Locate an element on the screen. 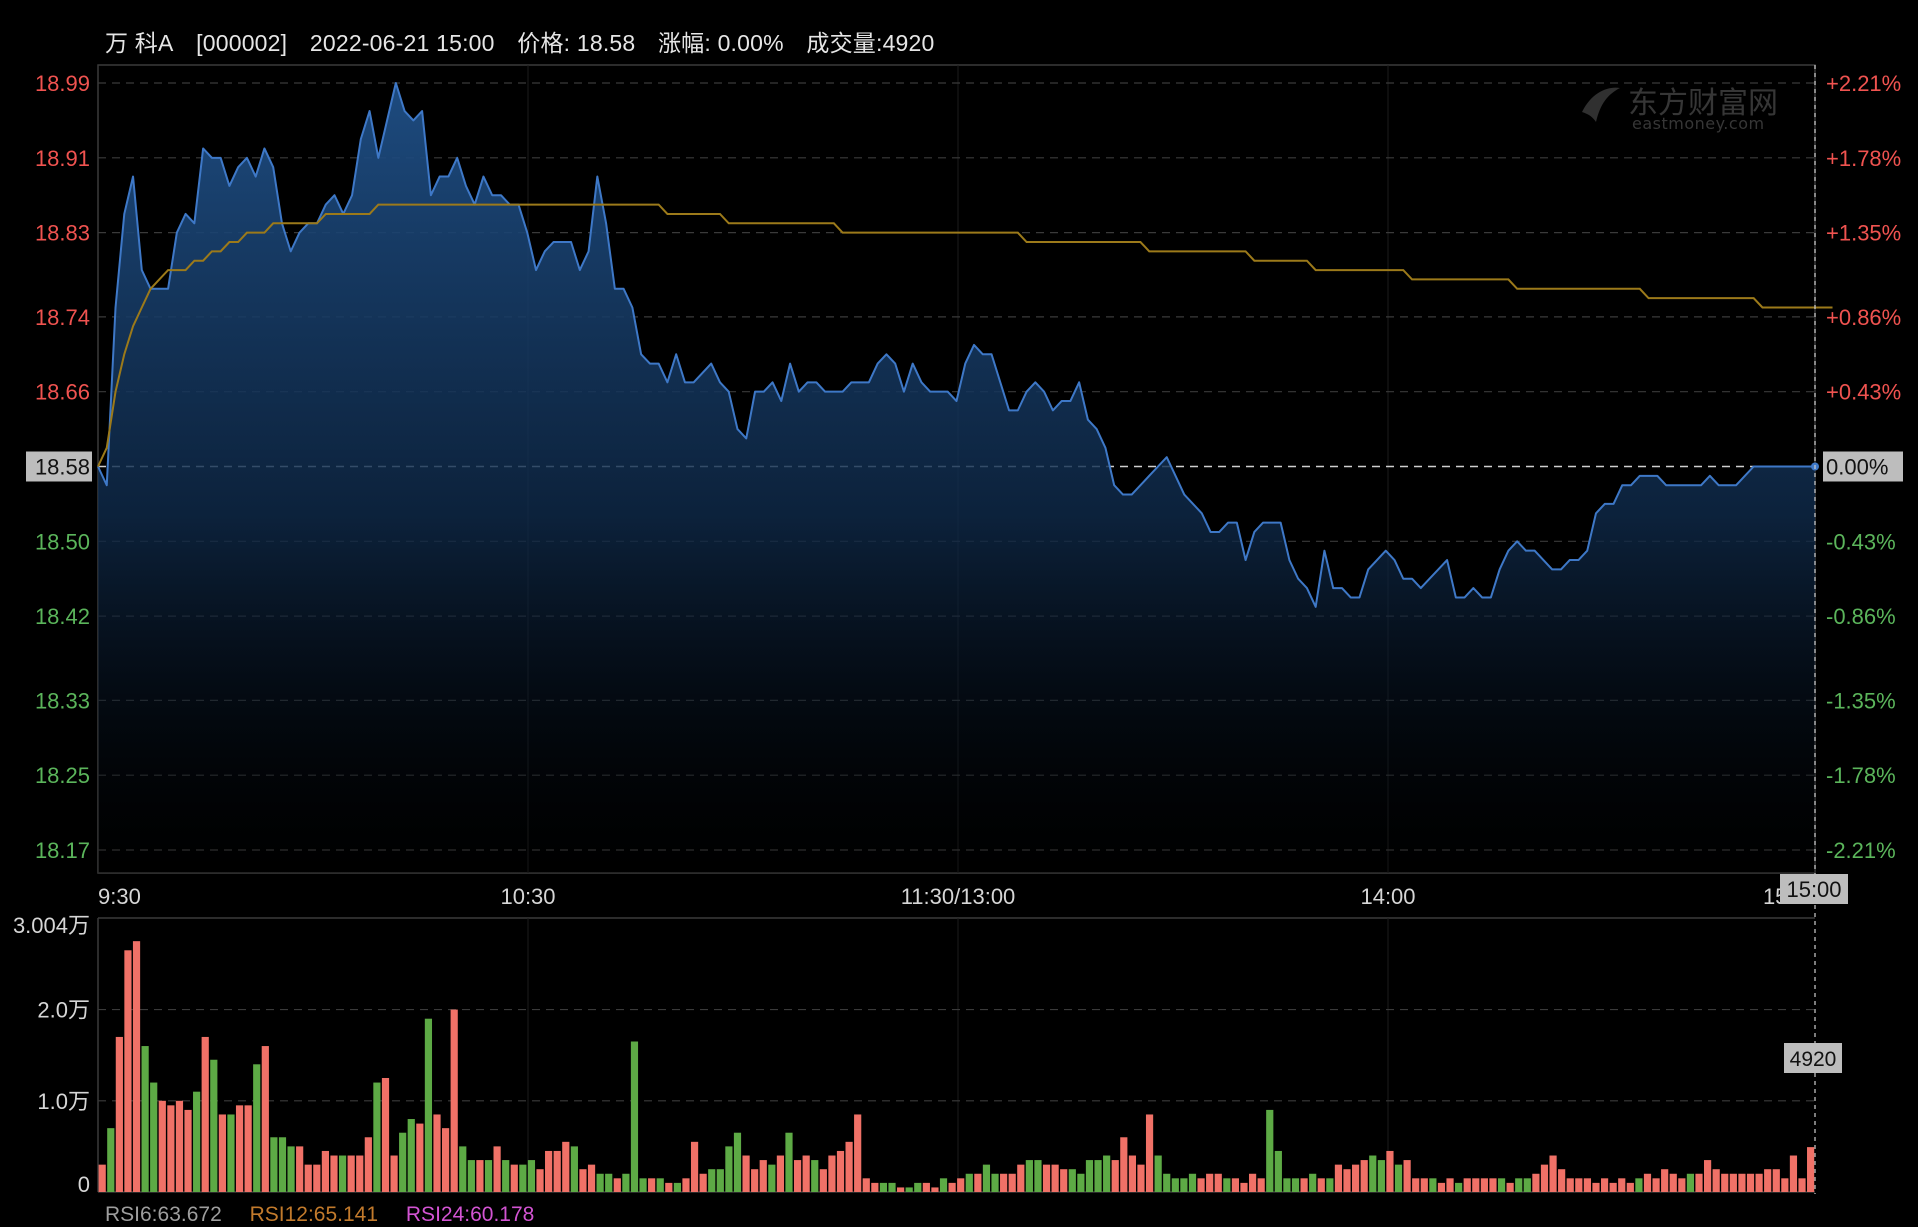 This screenshot has width=1918, height=1227. time-tick-label: 10:30 is located at coordinates (527, 896).